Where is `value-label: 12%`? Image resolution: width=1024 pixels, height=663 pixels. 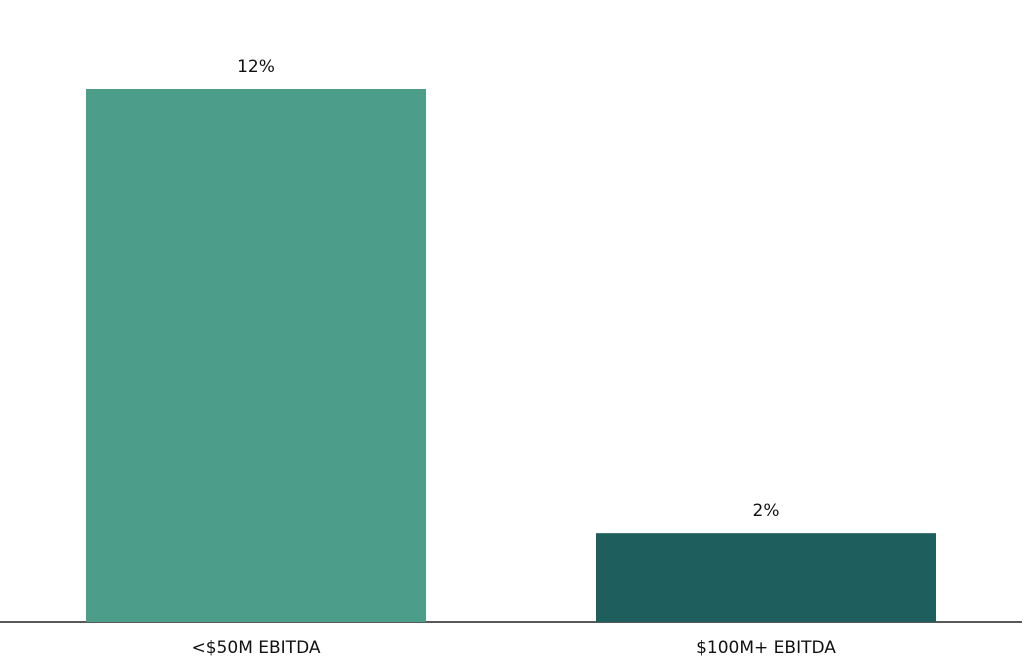
value-label: 12% is located at coordinates (256, 67).